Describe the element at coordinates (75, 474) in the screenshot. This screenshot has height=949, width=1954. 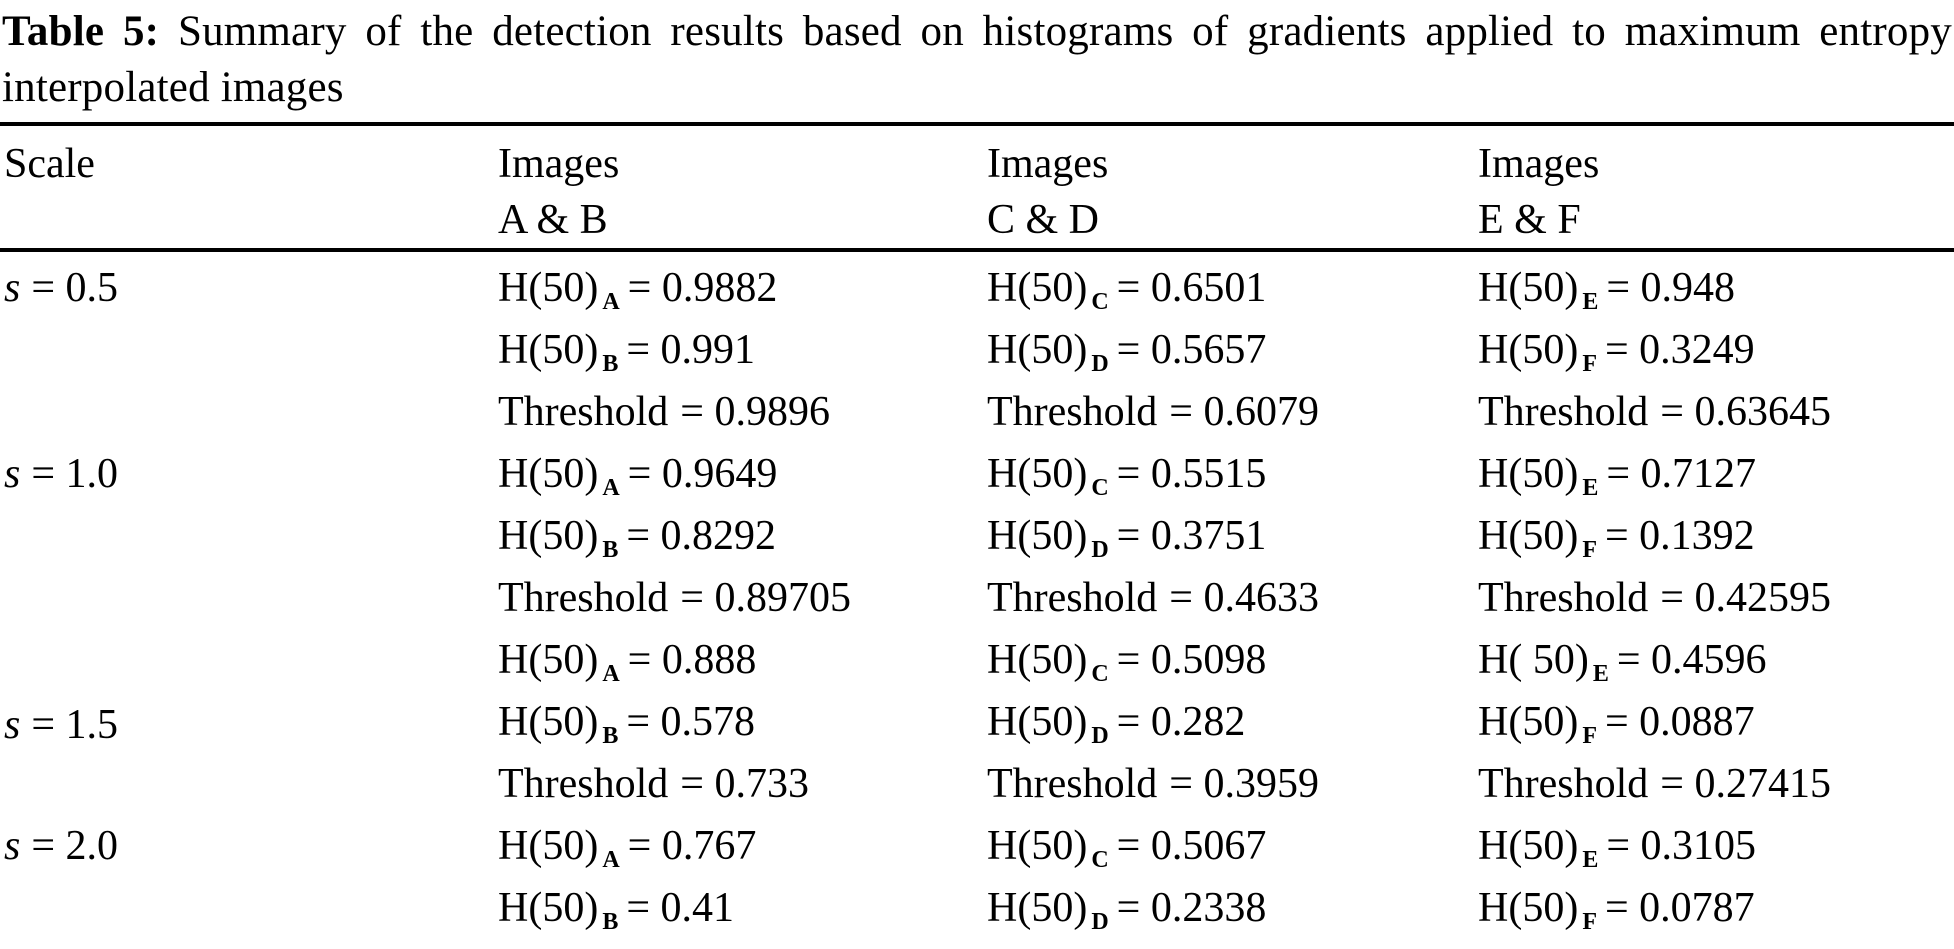
I see `scale-value: = 1.0` at that location.